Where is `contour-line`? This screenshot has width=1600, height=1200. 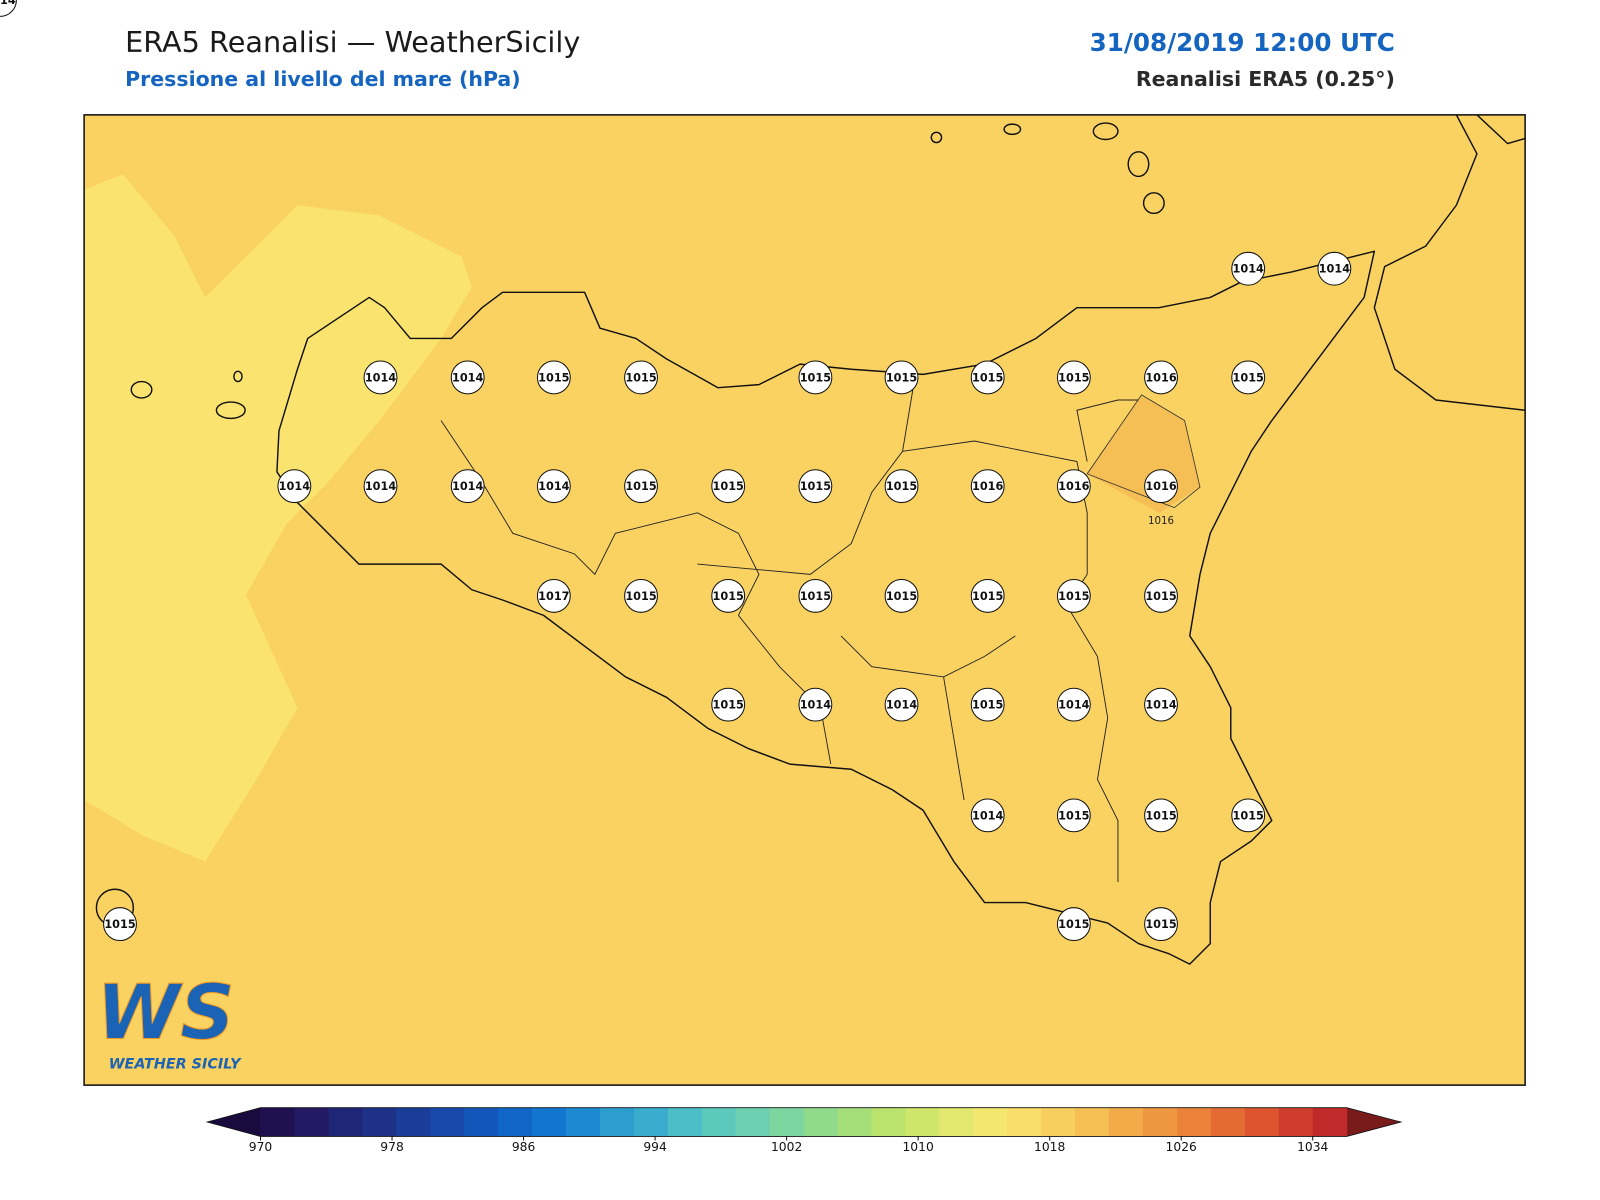
contour-line is located at coordinates (1143, 451).